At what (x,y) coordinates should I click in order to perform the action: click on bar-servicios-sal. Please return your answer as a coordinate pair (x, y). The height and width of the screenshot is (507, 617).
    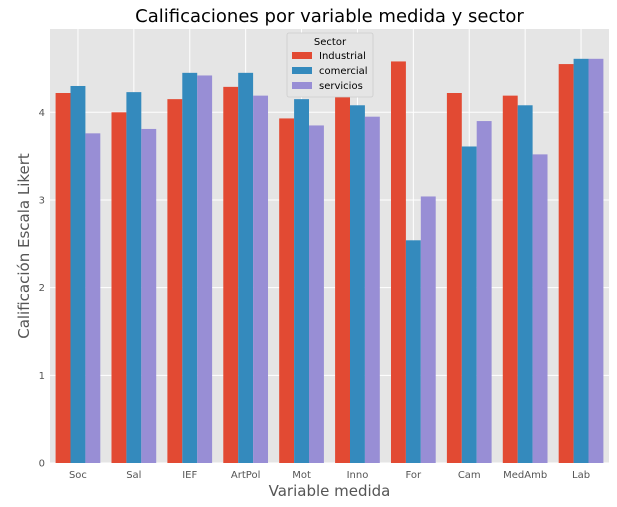
    Looking at the image, I should click on (149, 295).